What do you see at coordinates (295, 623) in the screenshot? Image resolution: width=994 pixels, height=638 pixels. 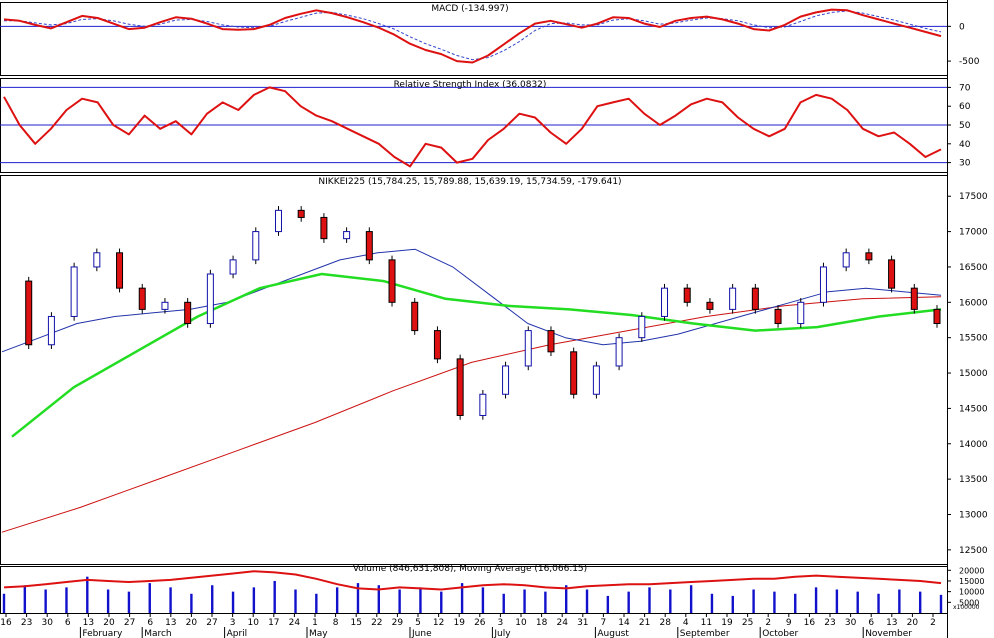 I see `date-tick-label: 24` at bounding box center [295, 623].